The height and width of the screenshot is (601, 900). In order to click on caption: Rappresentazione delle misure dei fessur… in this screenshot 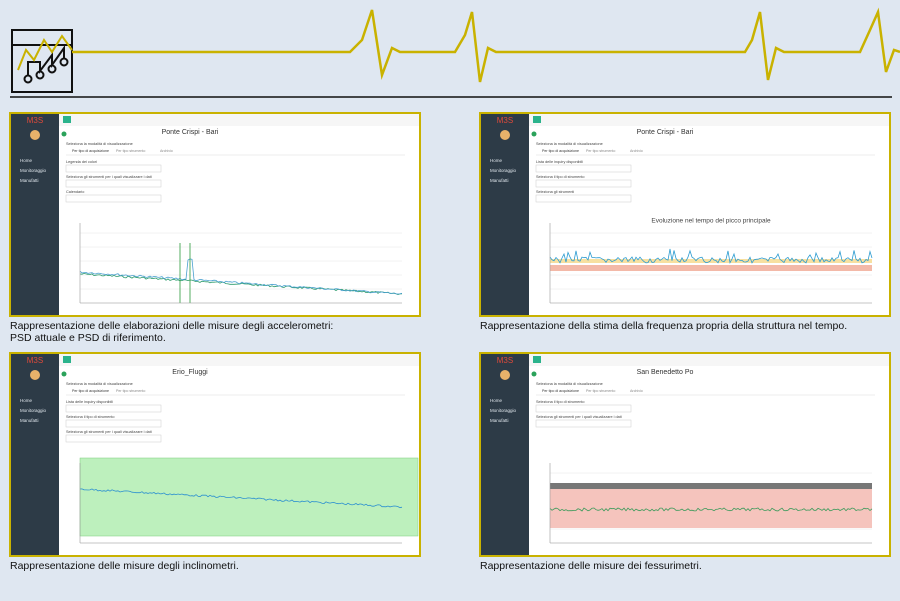, I will do `click(591, 566)`.